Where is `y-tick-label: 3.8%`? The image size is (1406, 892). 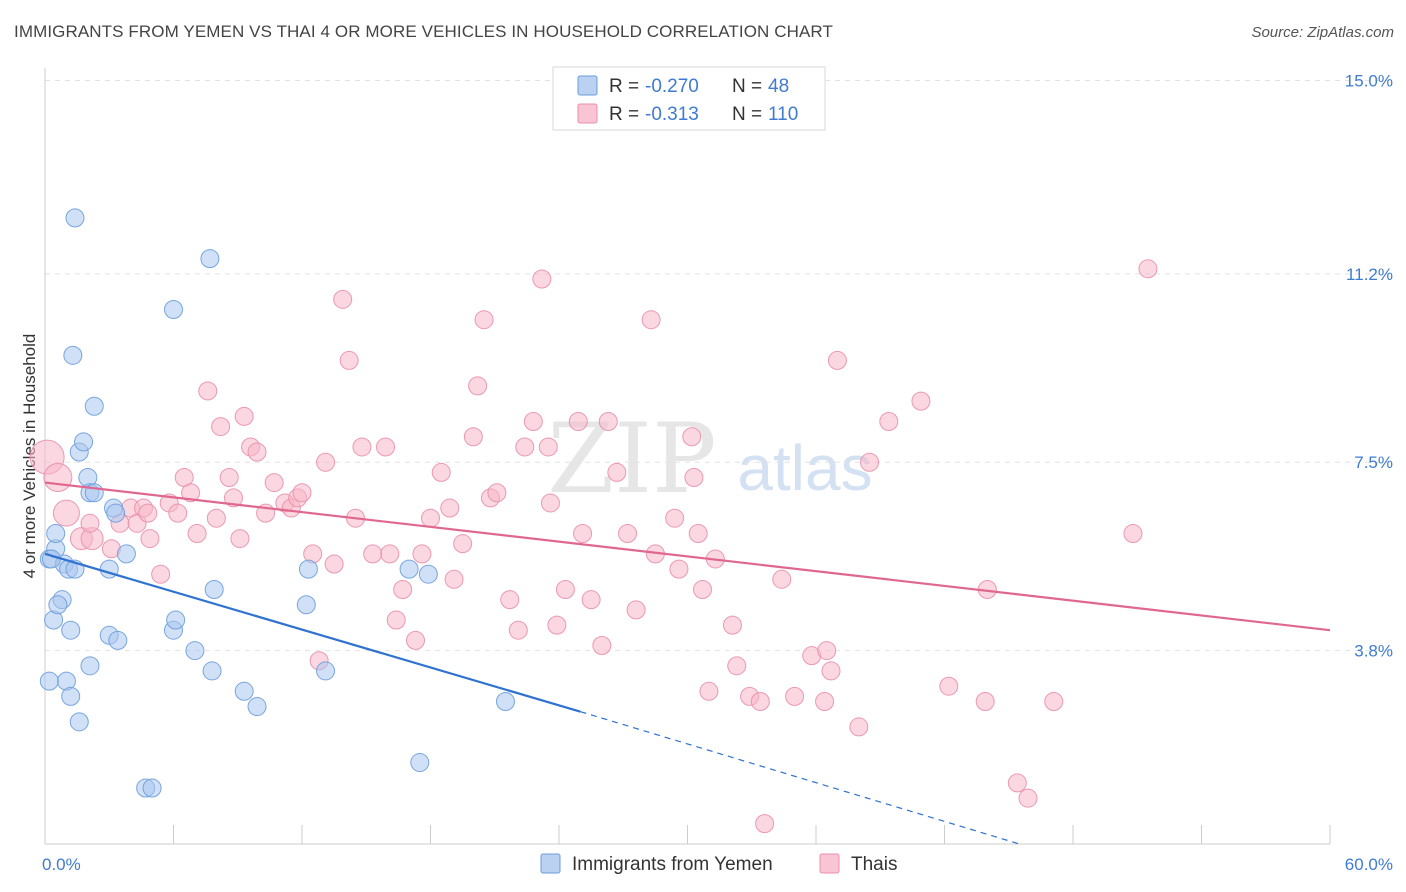
y-tick-label: 3.8% is located at coordinates (1373, 651).